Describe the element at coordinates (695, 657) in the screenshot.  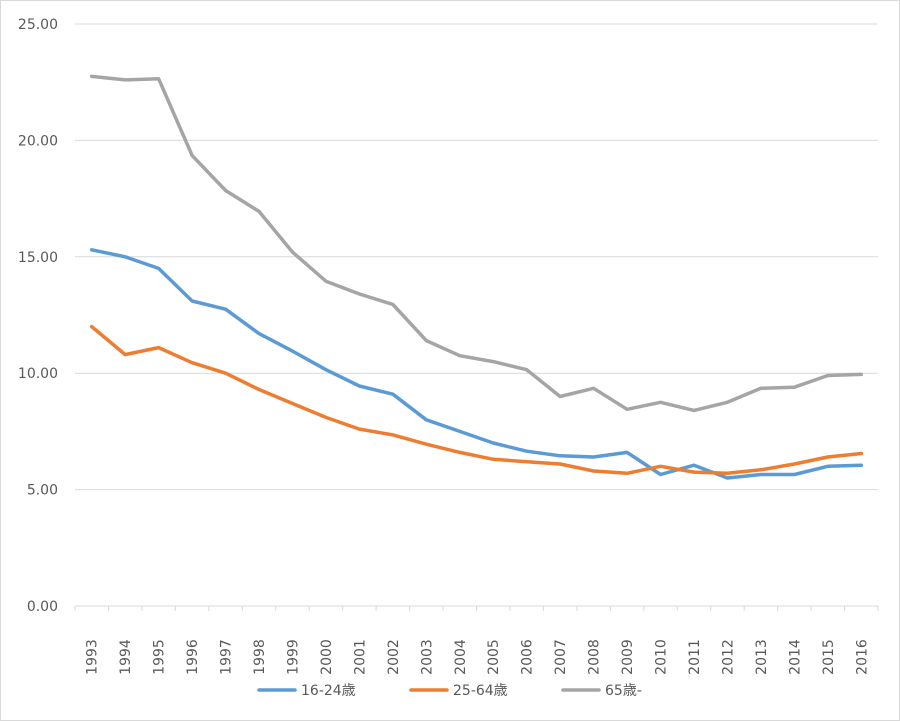
I see `x-tick-label: 2011` at that location.